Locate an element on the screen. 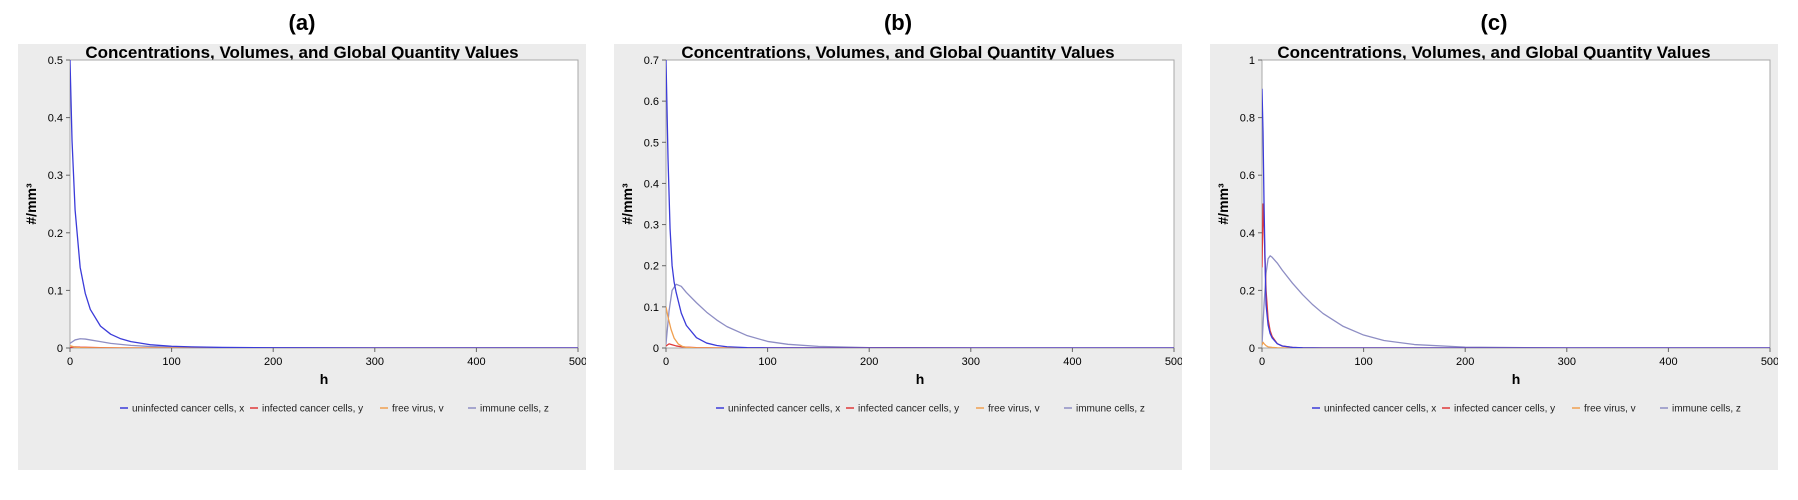 The height and width of the screenshot is (500, 1798). y-tick-label: 0.8 is located at coordinates (1247, 119).